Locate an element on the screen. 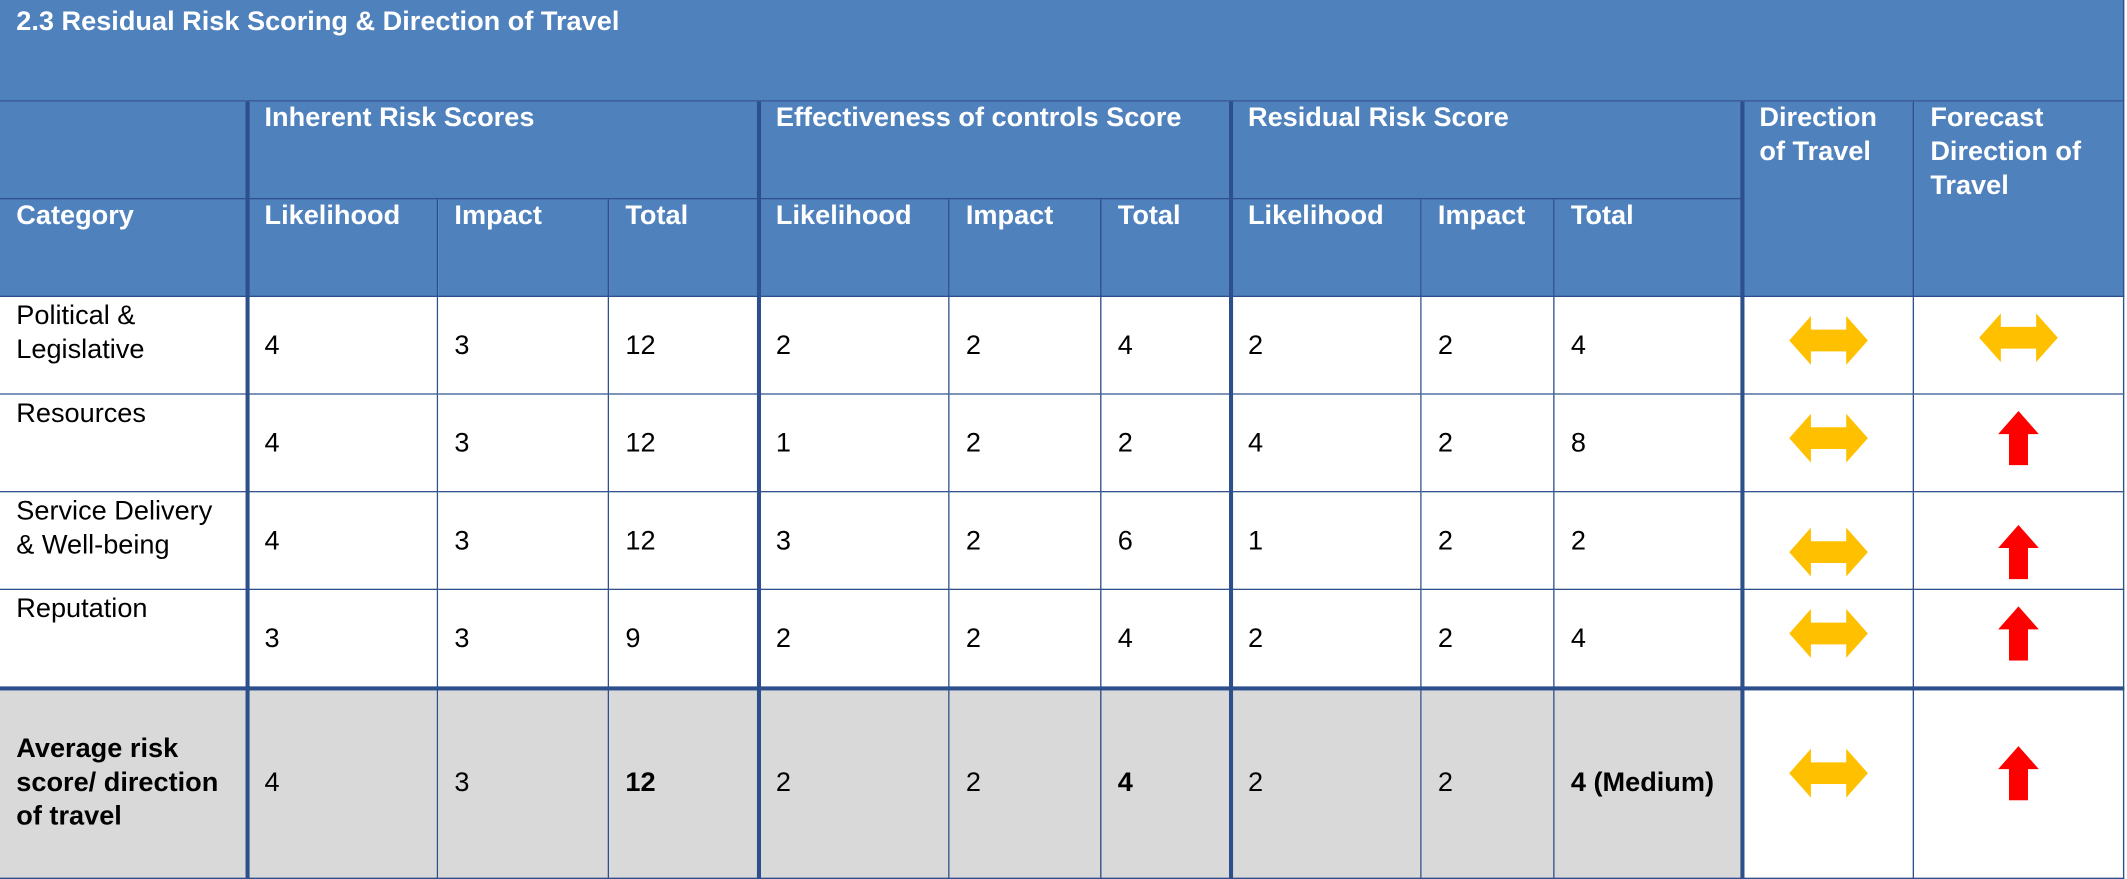 This screenshot has width=2127, height=879. group-header: Residual Risk Score is located at coordinates (1487, 150).